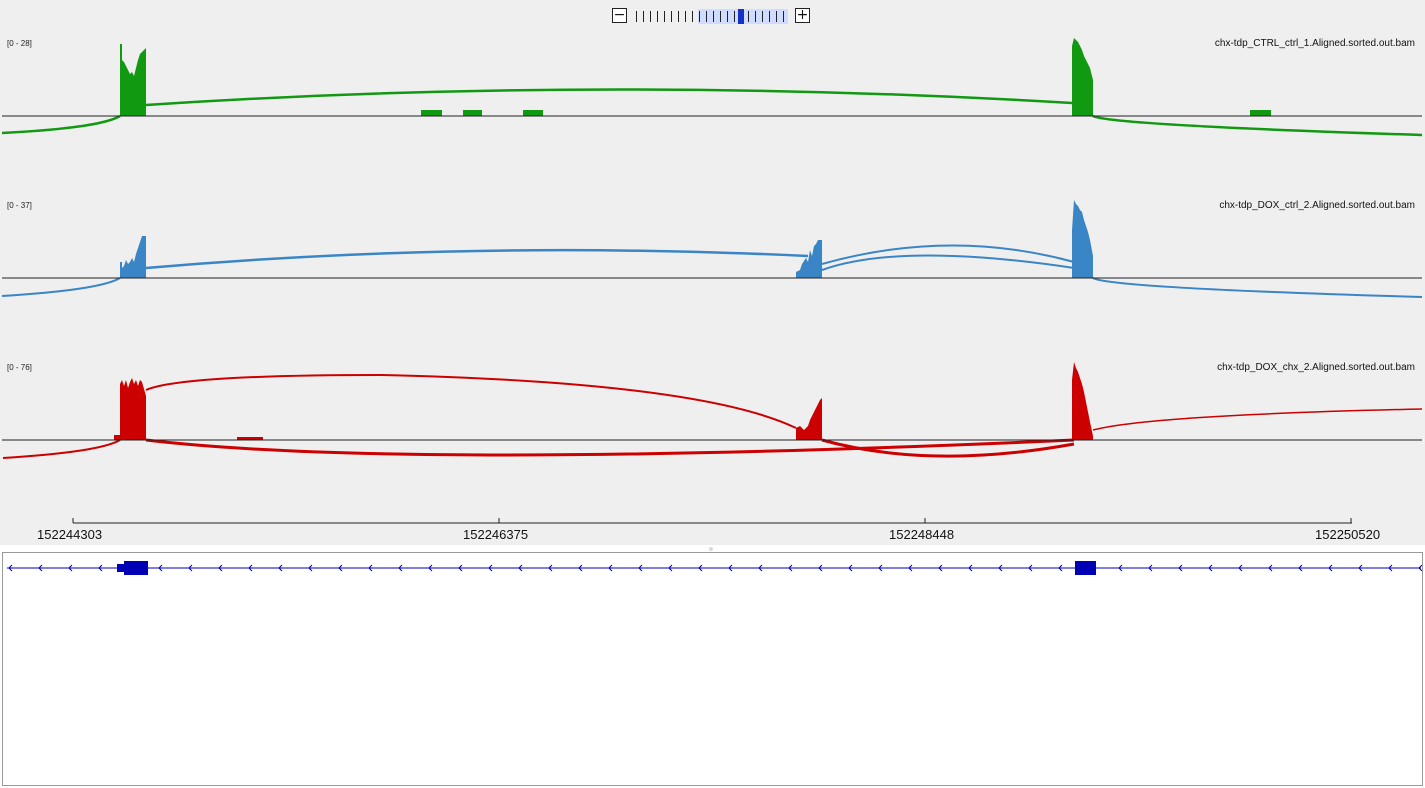  Describe the element at coordinates (19, 367) in the screenshot. I see `track-3-range: [0 - 76]` at that location.